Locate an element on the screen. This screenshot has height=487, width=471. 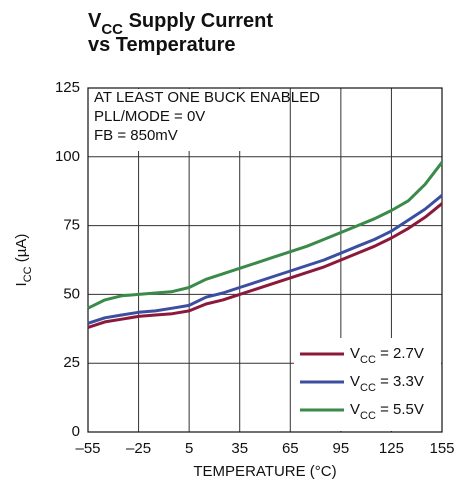
annotation: AT LEAST ONE BUCK ENABLED is located at coordinates (207, 97).